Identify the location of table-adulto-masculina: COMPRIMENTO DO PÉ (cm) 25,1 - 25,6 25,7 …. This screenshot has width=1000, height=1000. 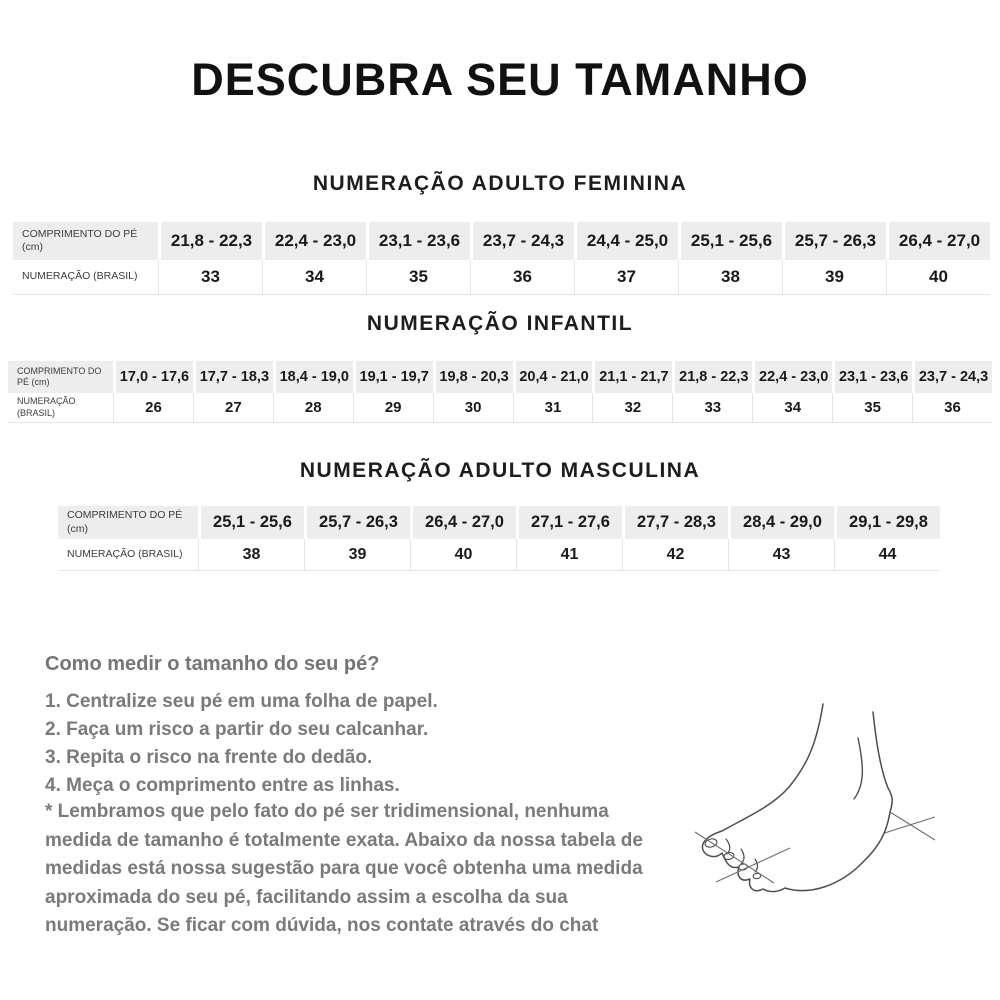
(499, 538).